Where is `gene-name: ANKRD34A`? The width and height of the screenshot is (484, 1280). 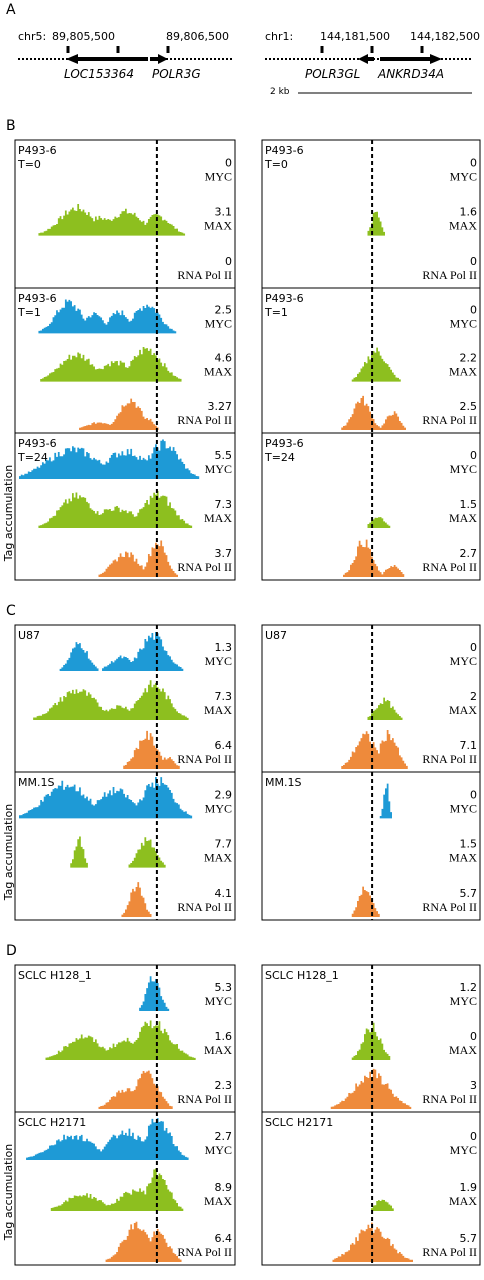 gene-name: ANKRD34A is located at coordinates (410, 74).